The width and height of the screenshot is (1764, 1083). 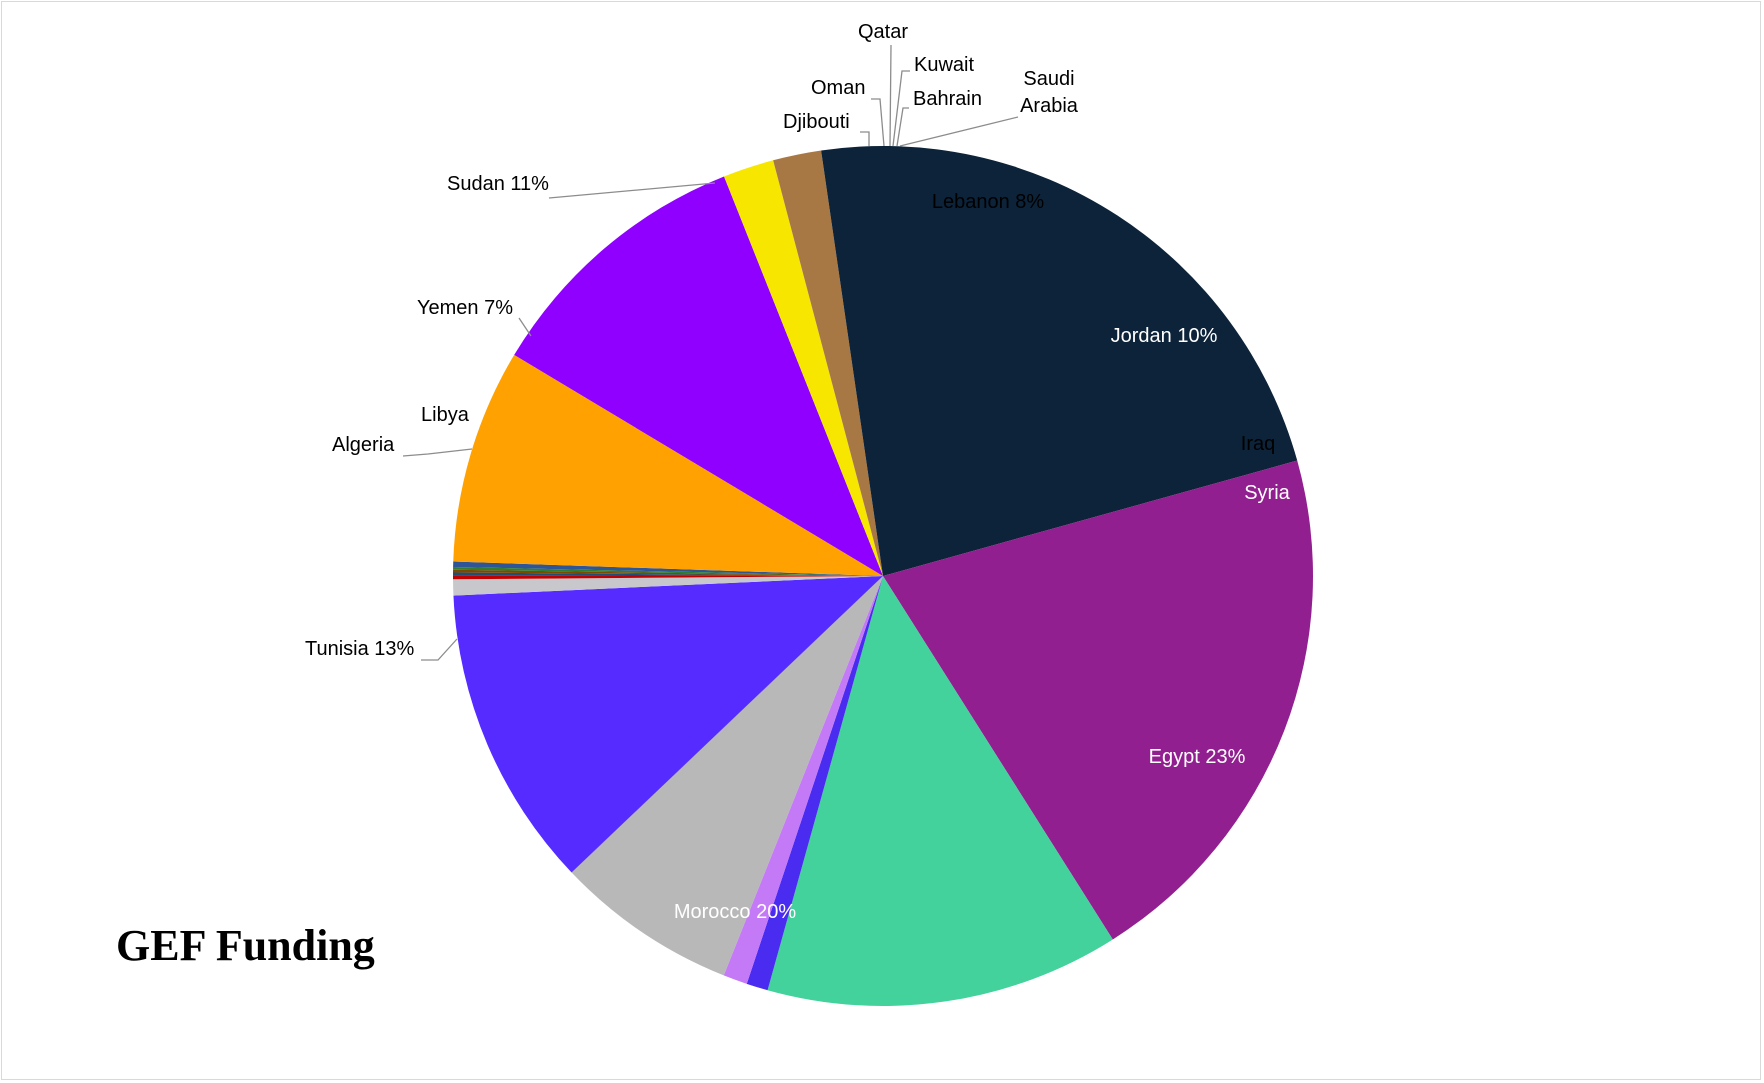 I want to click on pie-slice-saudi-arabia, so click(x=668, y=568).